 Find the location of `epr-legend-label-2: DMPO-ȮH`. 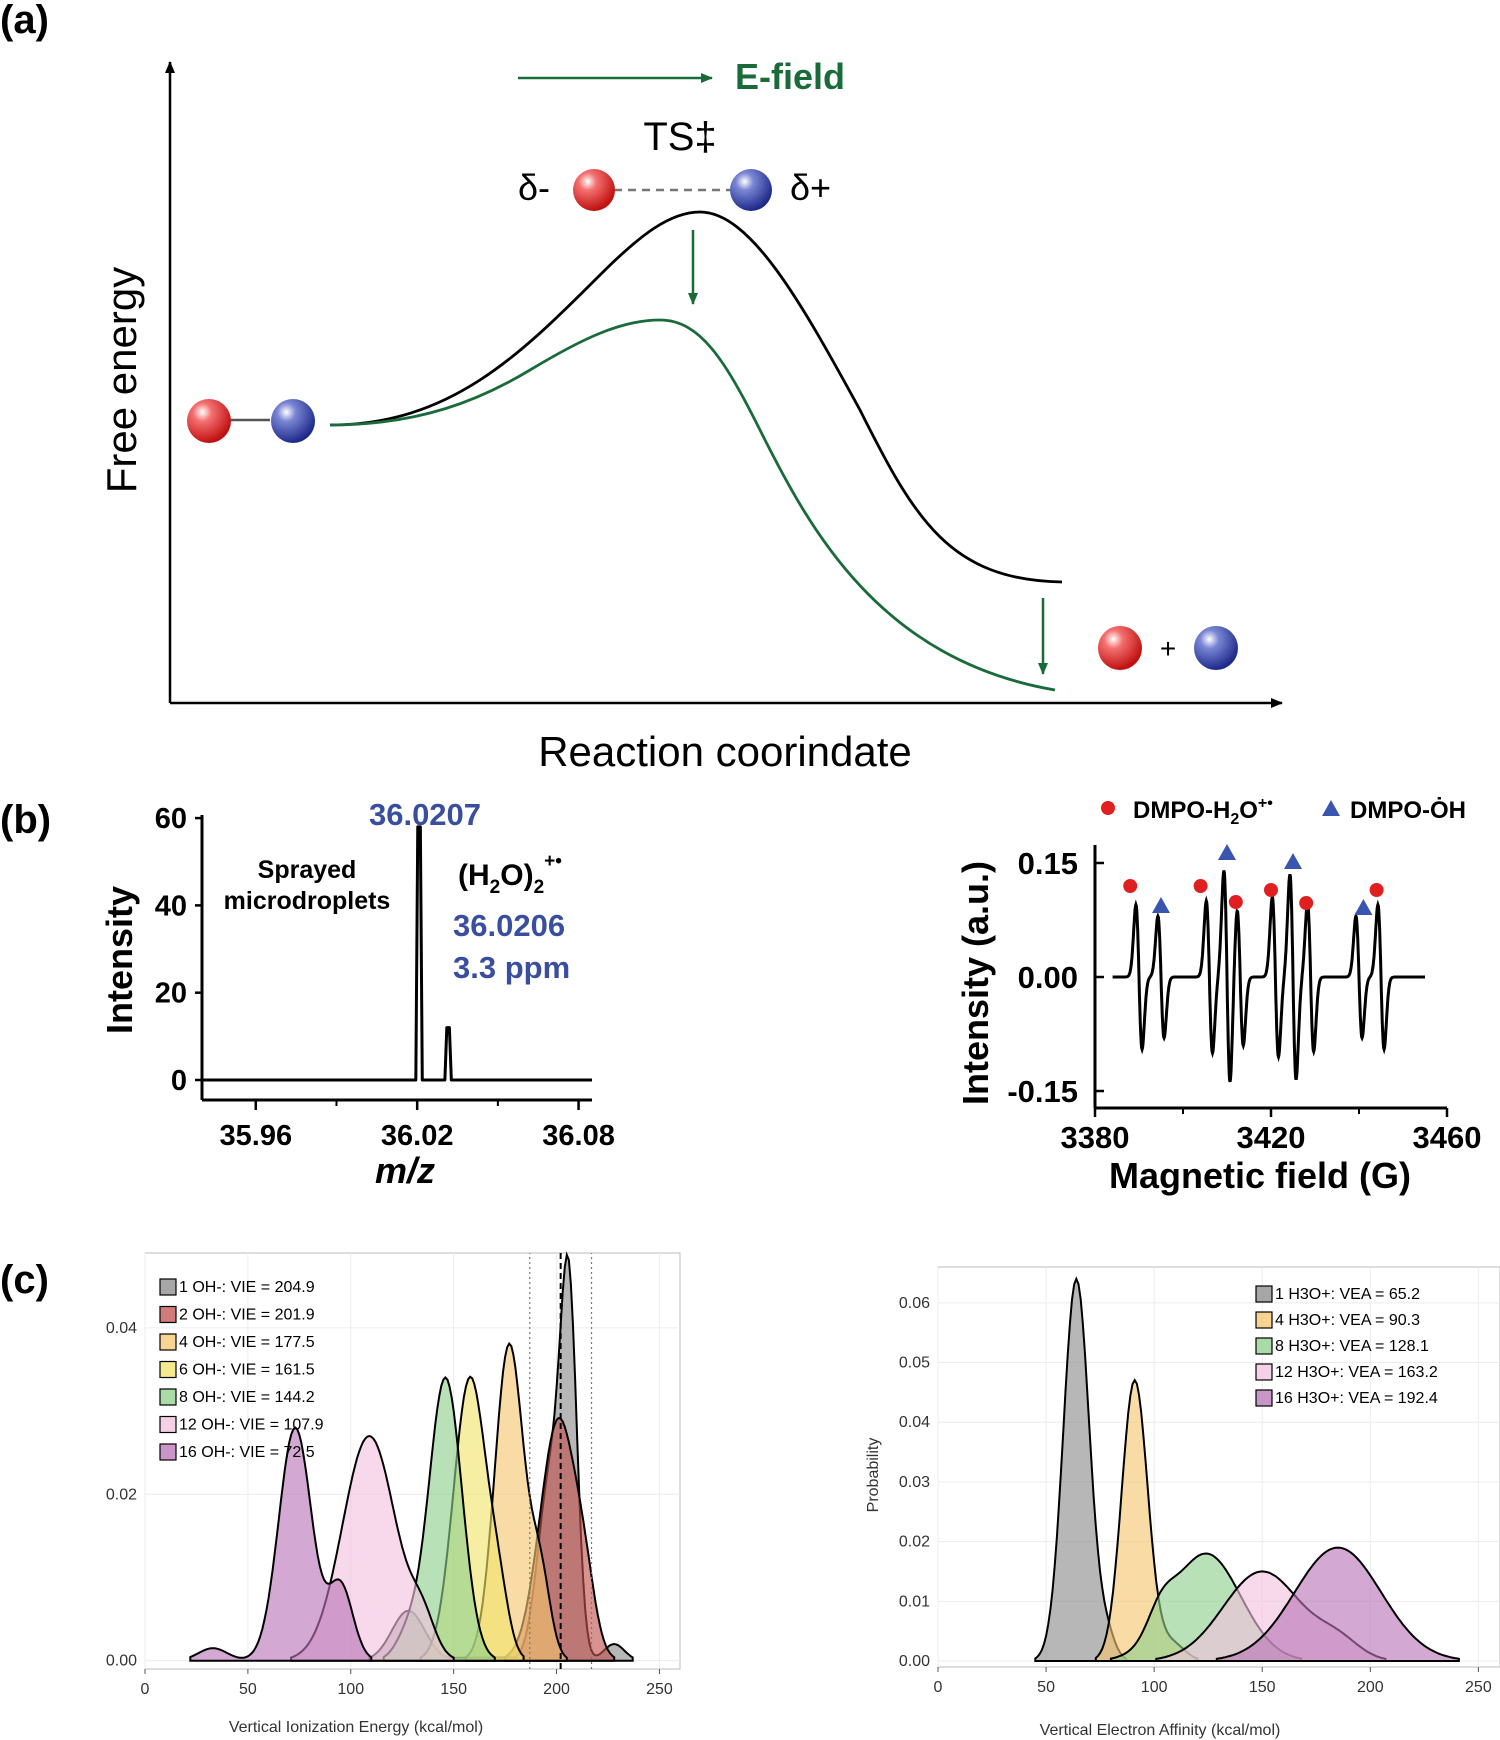

epr-legend-label-2: DMPO-ȮH is located at coordinates (1408, 810).